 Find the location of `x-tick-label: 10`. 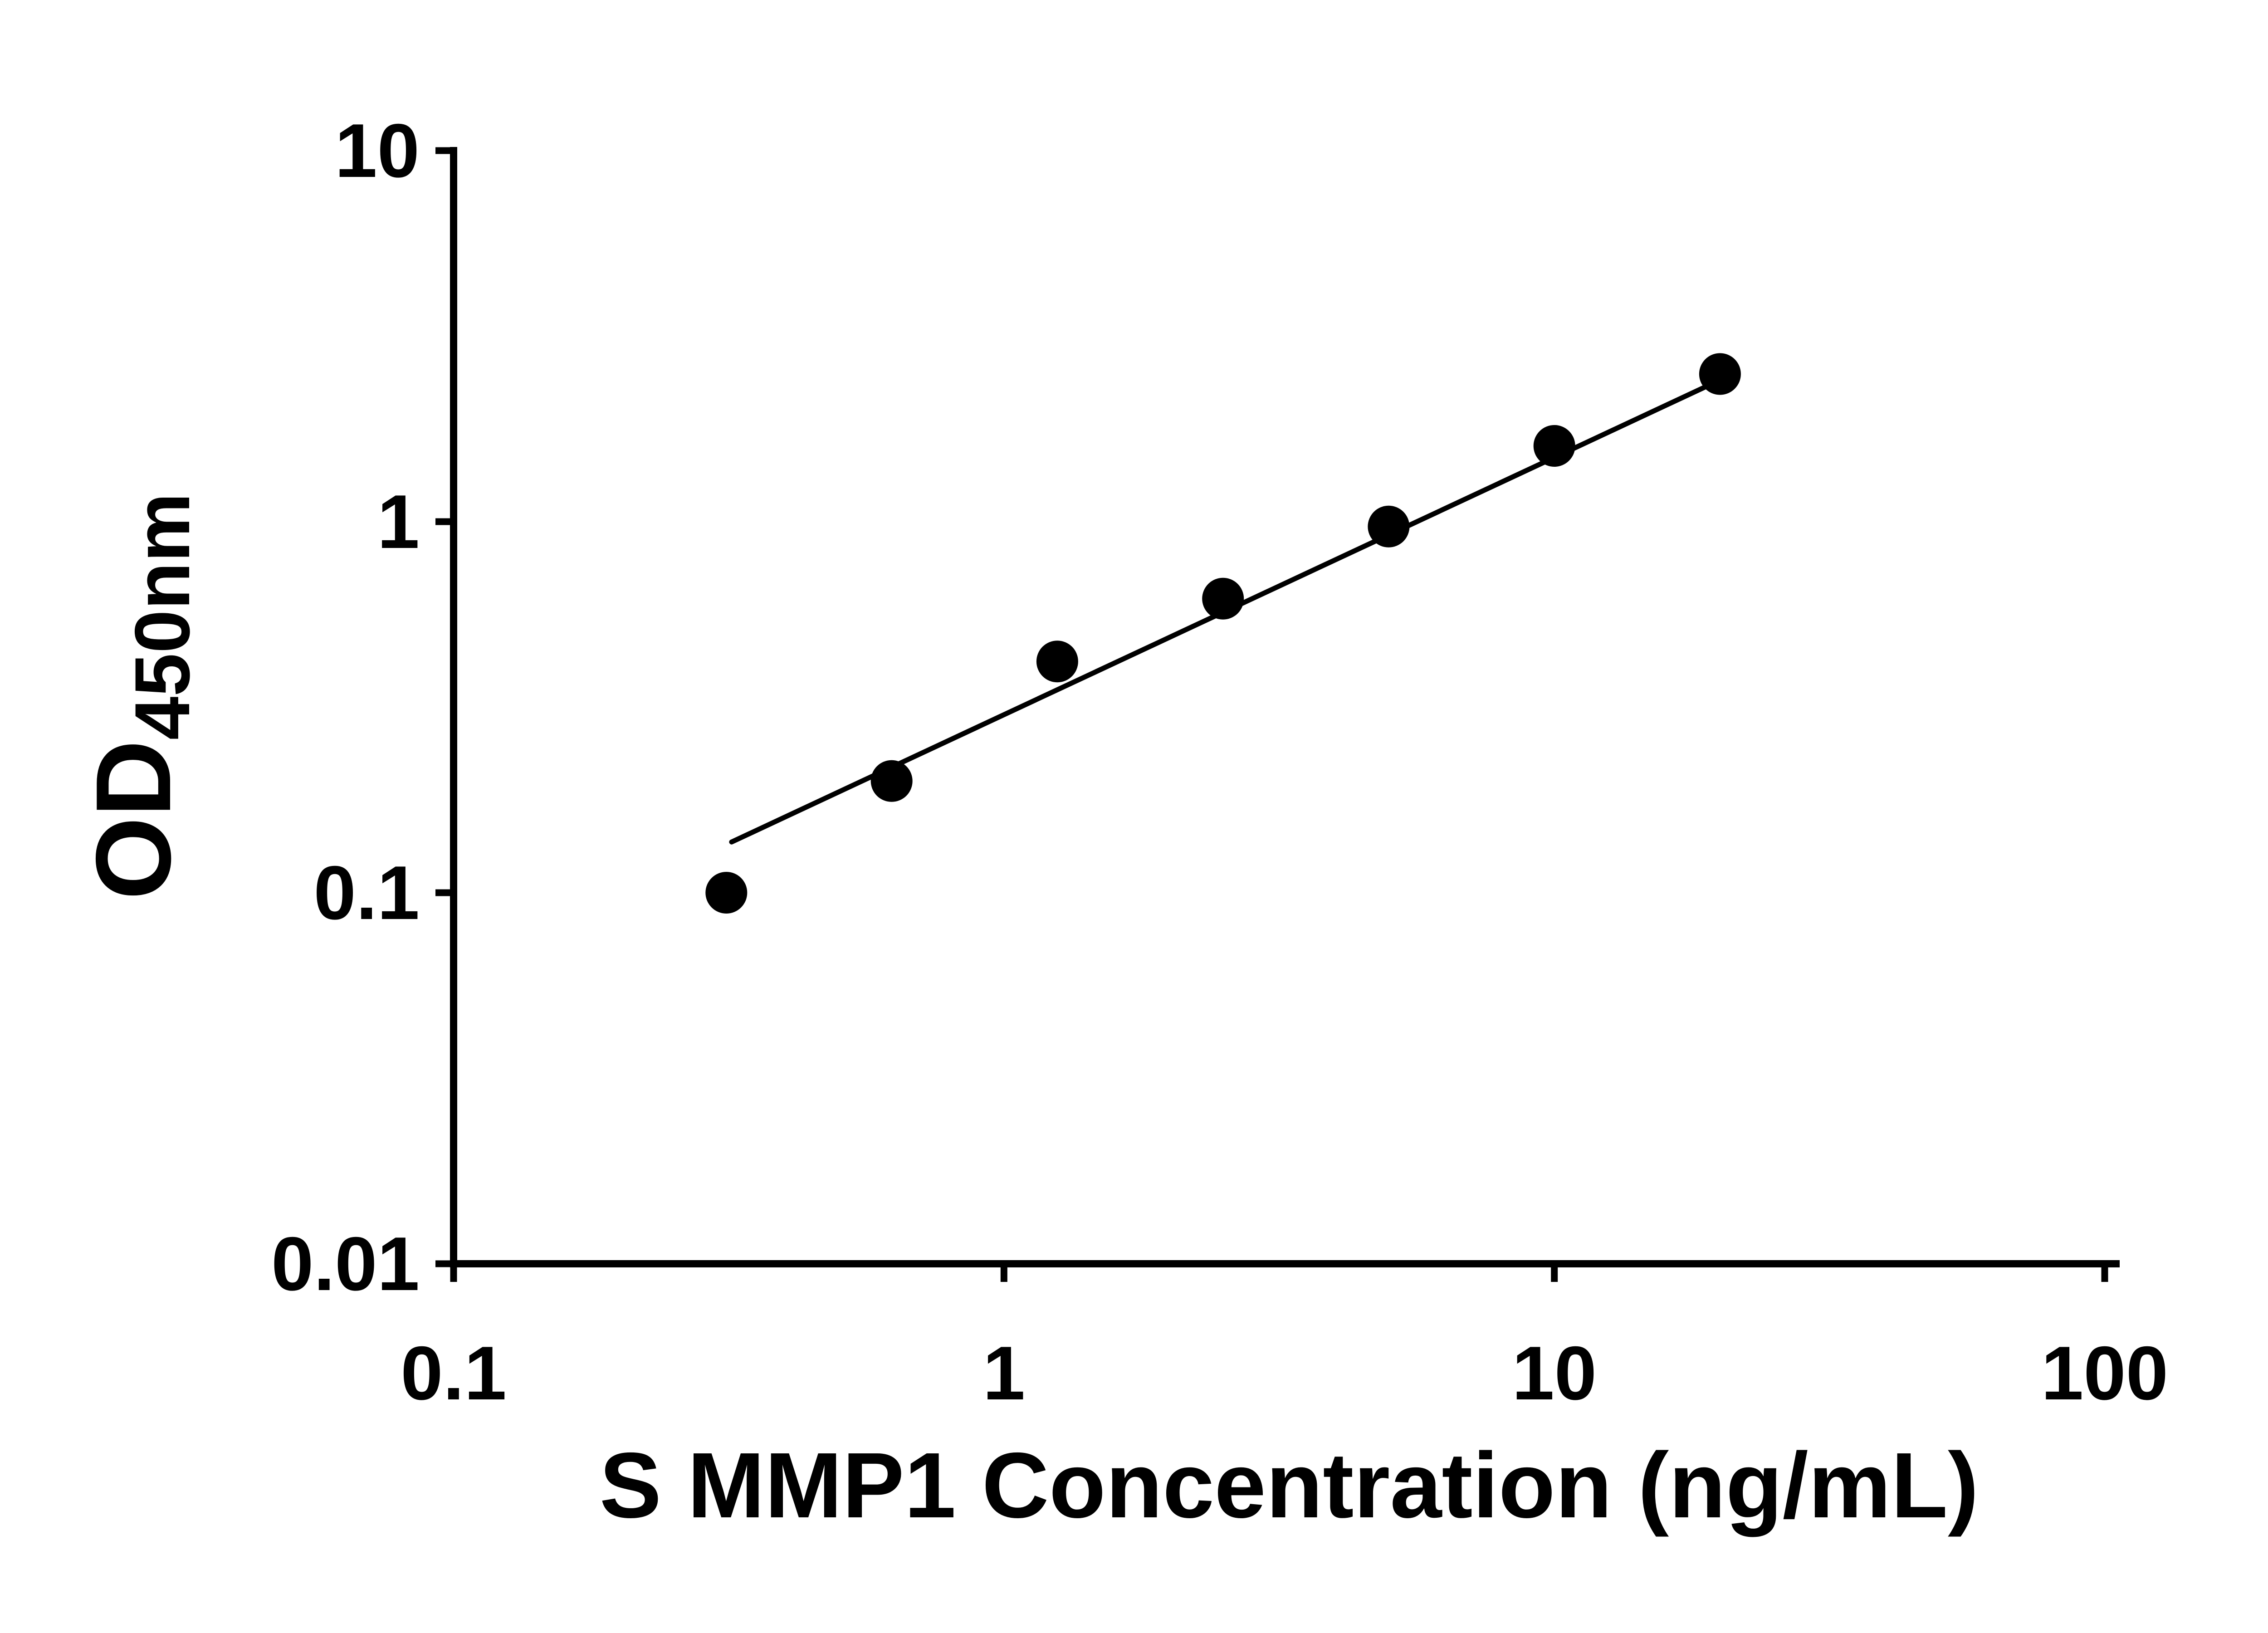

x-tick-label: 10 is located at coordinates (1555, 1373).